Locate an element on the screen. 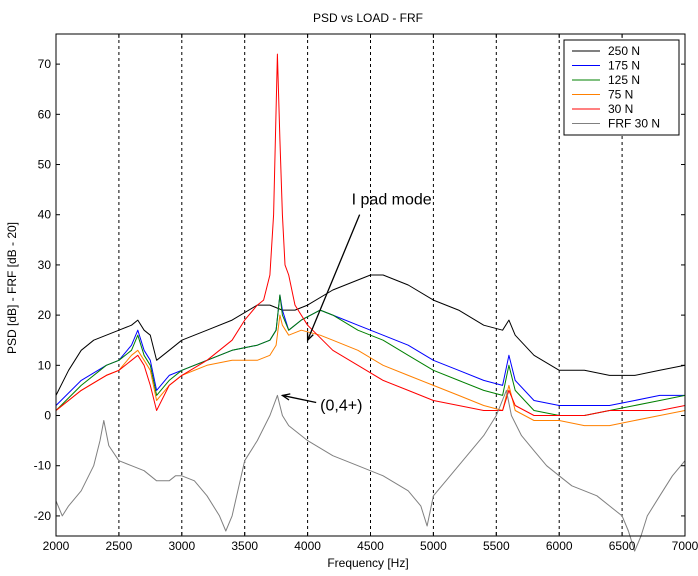  legend-label: 250 N is located at coordinates (624, 51).